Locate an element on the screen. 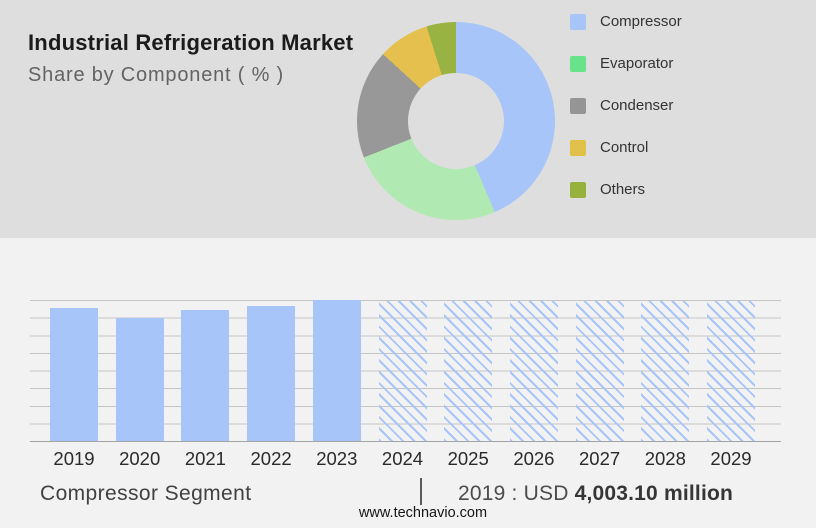 This screenshot has width=816, height=528. legend-item-condenser: Condenser is located at coordinates (626, 105).